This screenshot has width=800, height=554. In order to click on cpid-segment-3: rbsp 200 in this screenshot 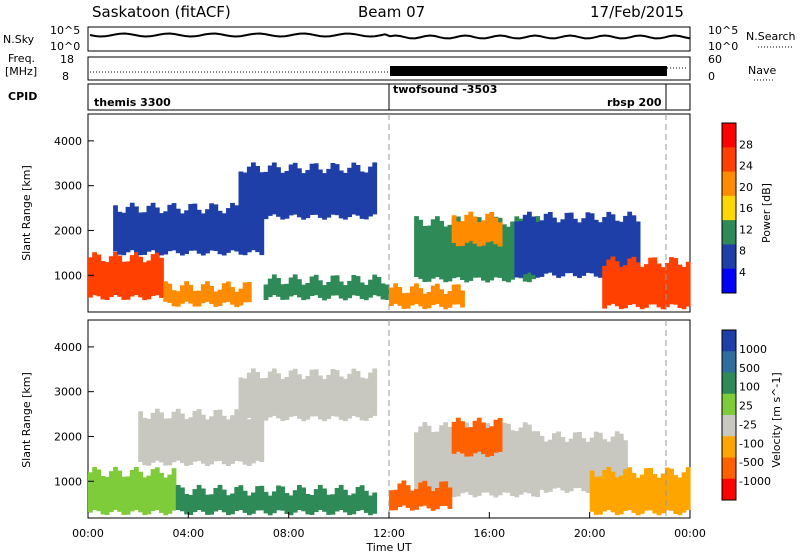, I will do `click(634, 102)`.